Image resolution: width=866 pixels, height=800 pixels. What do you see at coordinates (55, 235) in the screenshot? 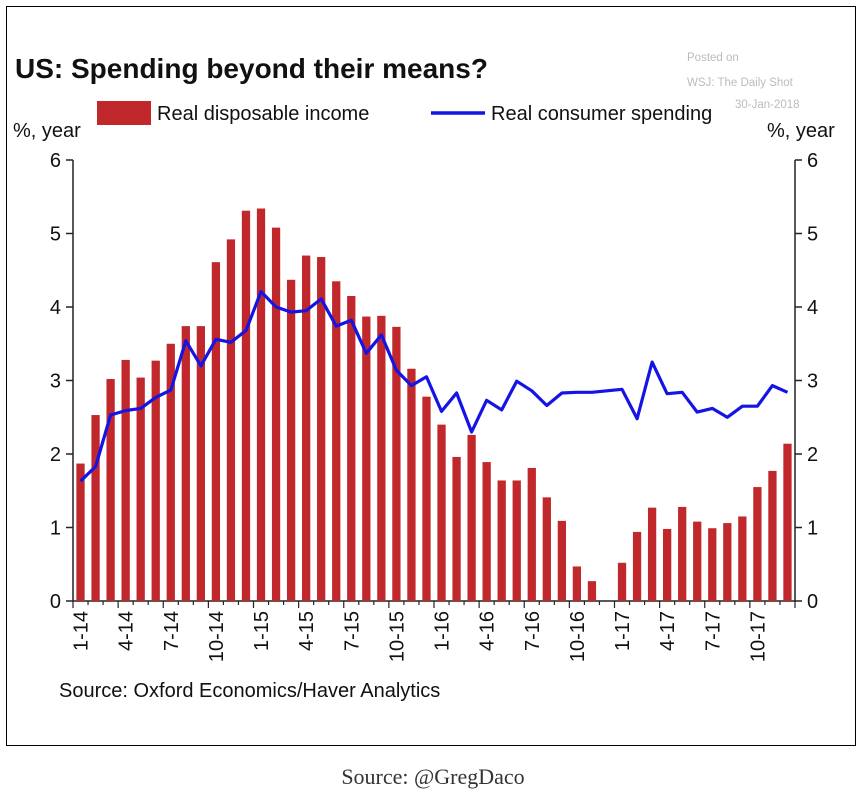
I see `left-y-tick-label: 5` at bounding box center [55, 235].